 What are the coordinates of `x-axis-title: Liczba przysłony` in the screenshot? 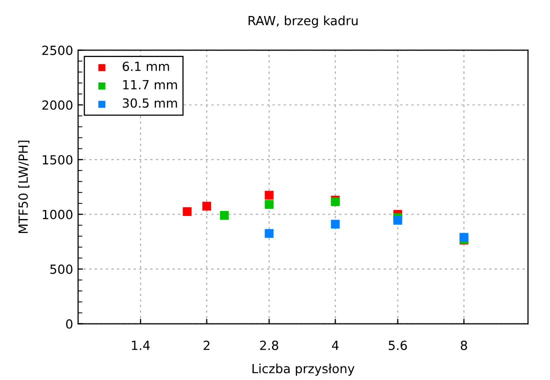 It's located at (303, 370).